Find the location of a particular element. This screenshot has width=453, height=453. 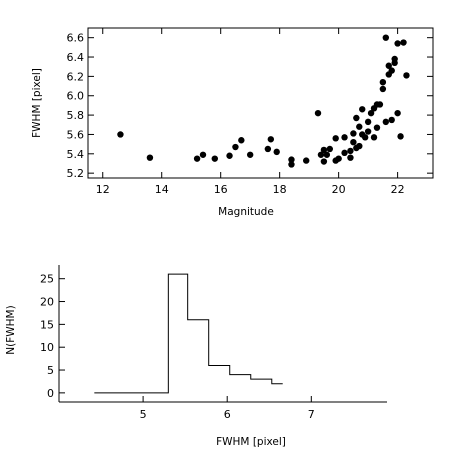

histogram-y-tick-label: 15 is located at coordinates (47, 324).